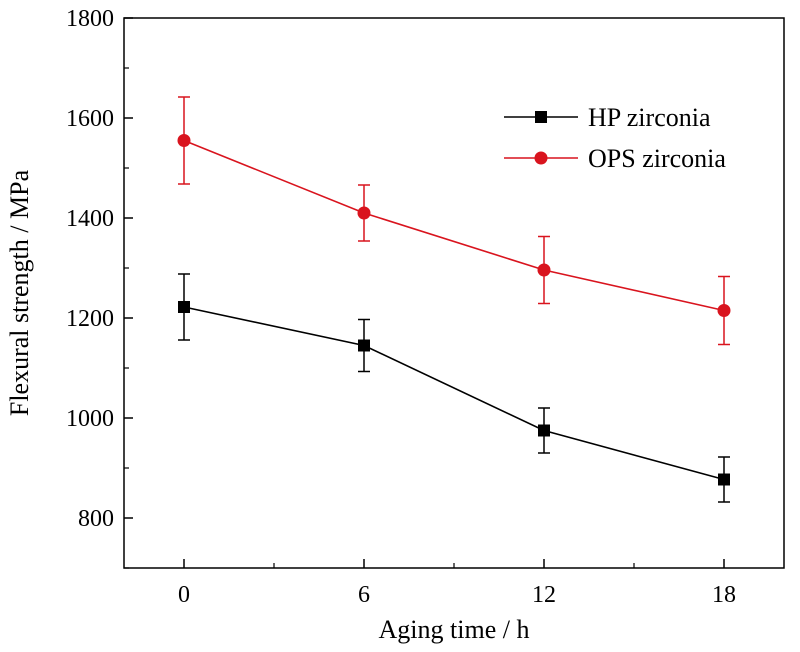  I want to click on legend: HP zirconia OPS zirconia, so click(615, 138).